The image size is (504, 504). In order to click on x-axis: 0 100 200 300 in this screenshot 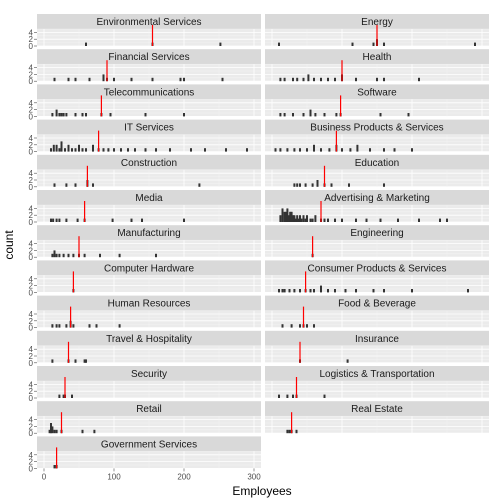, I will do `click(151, 474)`.